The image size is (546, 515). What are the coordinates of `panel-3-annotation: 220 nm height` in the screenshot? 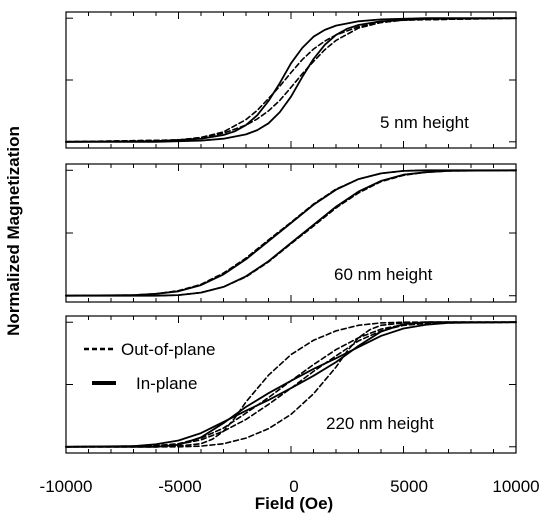 It's located at (380, 423).